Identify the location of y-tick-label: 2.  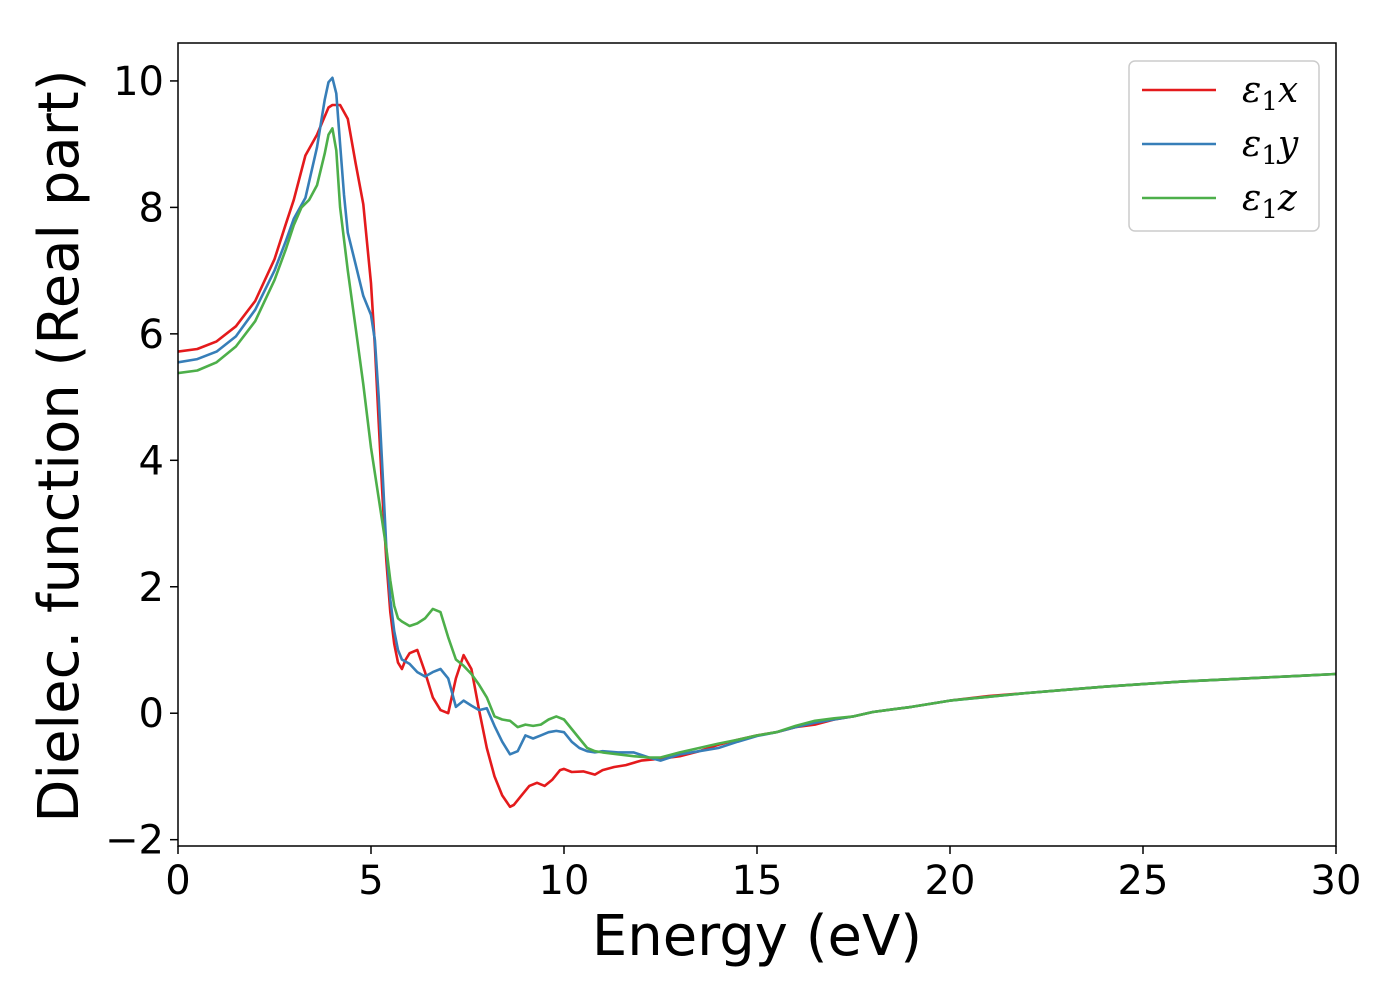
(151, 588).